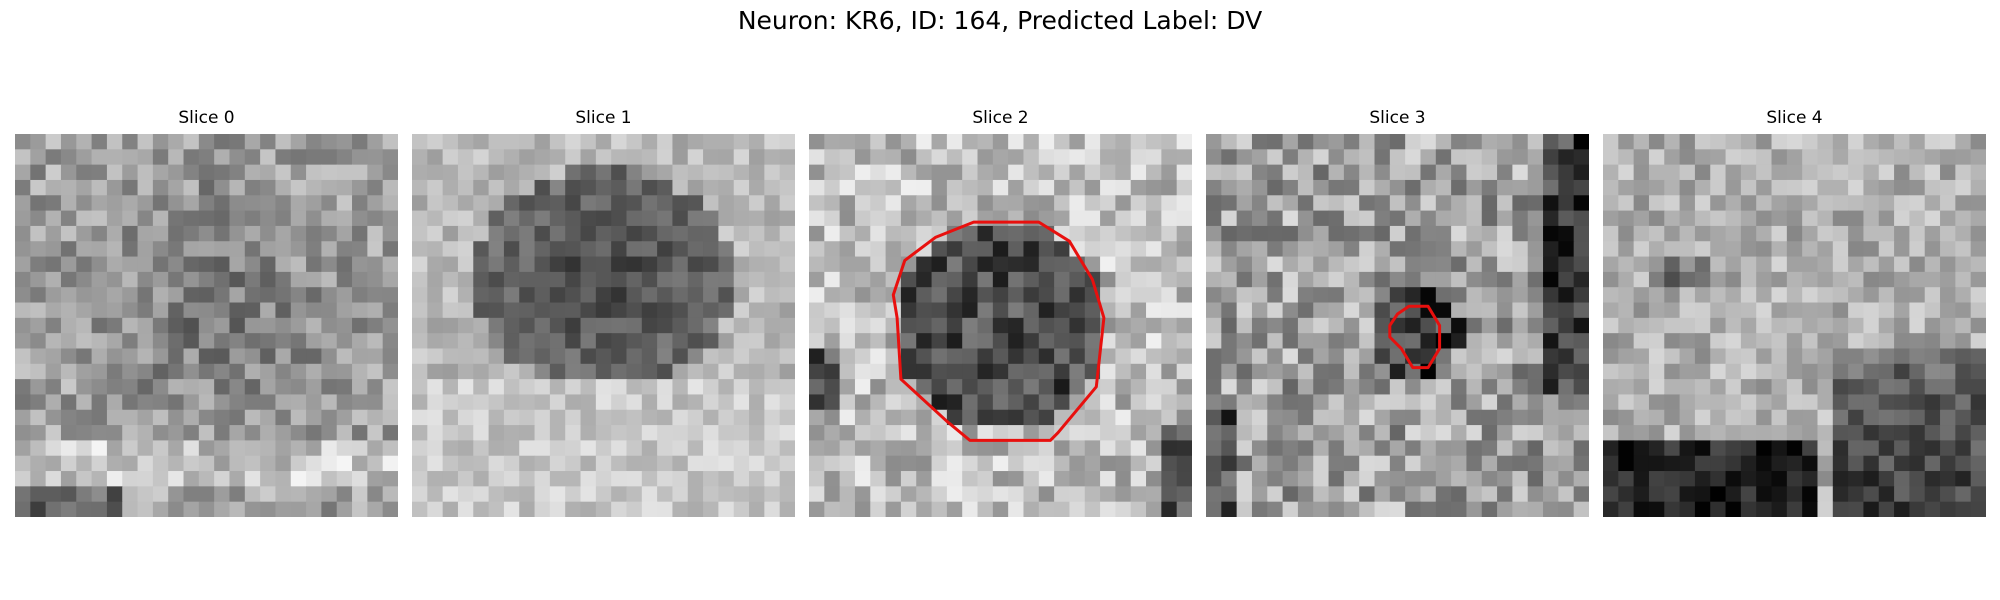  Describe the element at coordinates (1794, 118) in the screenshot. I see `panel-title-slice-4: Slice 4` at that location.